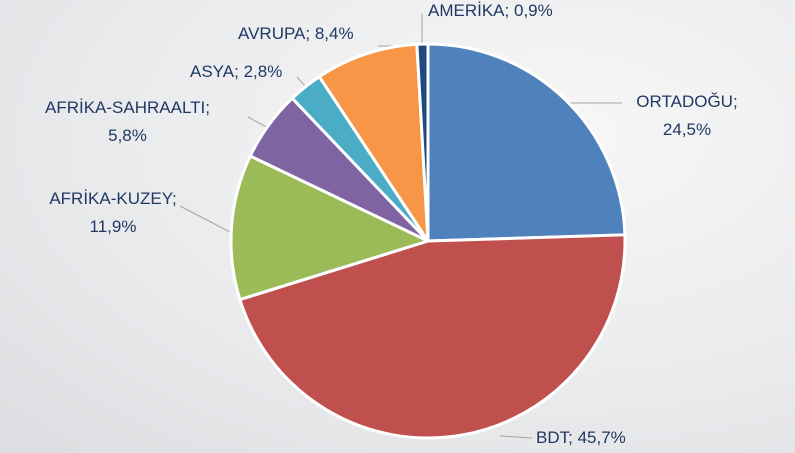  Describe the element at coordinates (127, 122) in the screenshot. I see `data-label: AFRİKA-SAHRAALTI; 5,8%` at that location.